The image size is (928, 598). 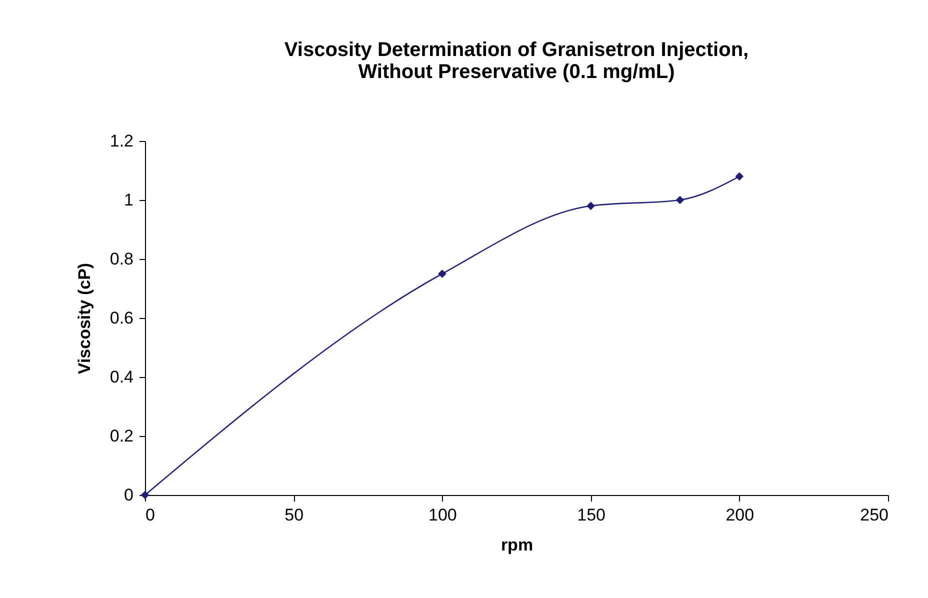 What do you see at coordinates (129, 200) in the screenshot?
I see `y-tick-label: 1` at bounding box center [129, 200].